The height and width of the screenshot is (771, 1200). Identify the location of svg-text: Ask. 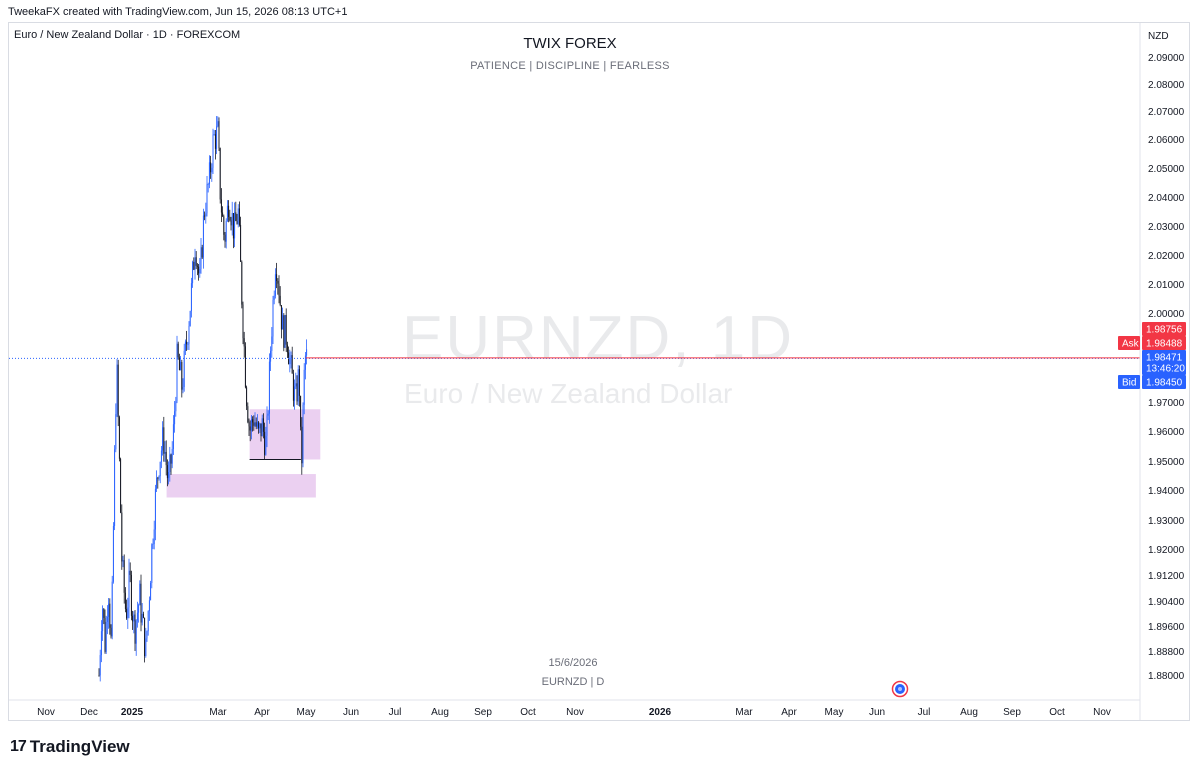
(1131, 344).